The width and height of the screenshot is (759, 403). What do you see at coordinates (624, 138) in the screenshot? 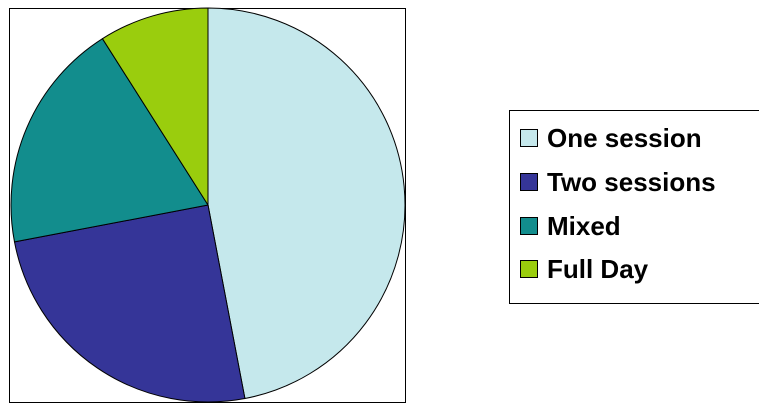
I see `legend-label-one-session: One session` at bounding box center [624, 138].